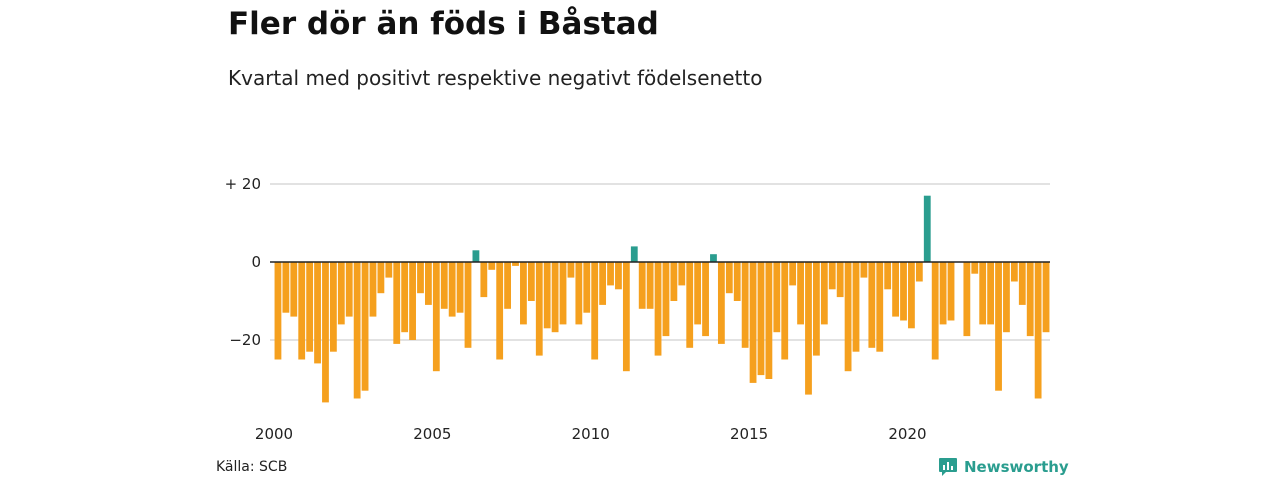 Image resolution: width=1280 pixels, height=480 pixels. What do you see at coordinates (948, 467) in the screenshot?
I see `newsworthy-chart-bubble-icon` at bounding box center [948, 467].